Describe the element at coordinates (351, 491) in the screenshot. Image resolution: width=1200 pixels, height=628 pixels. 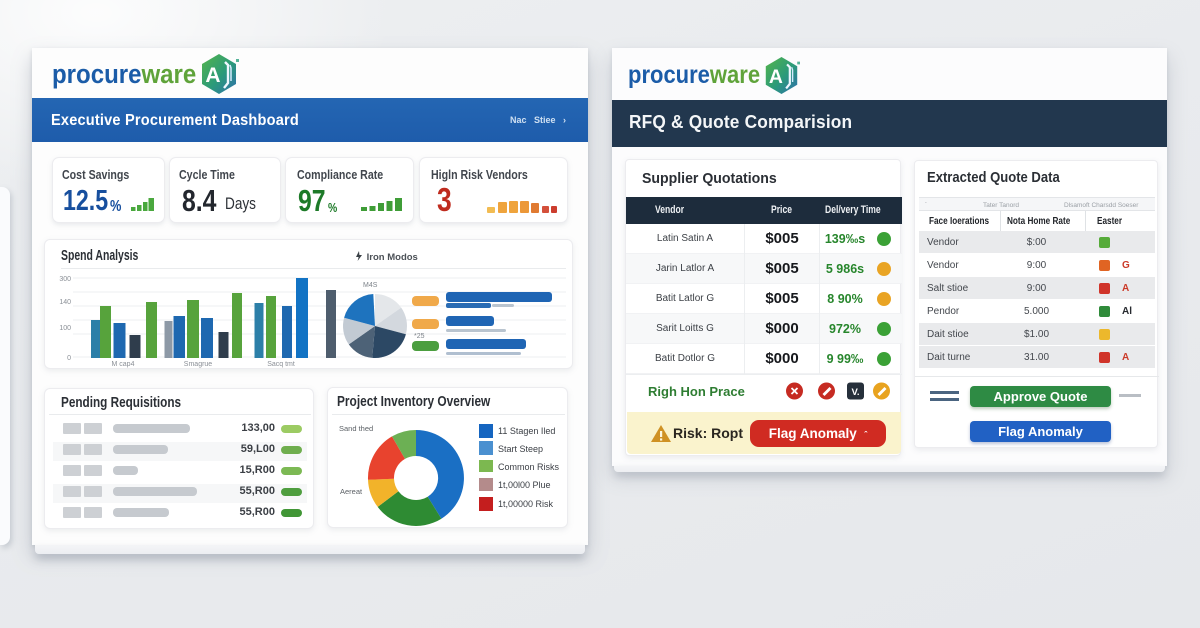
I see `svg-text: Aereat` at that location.